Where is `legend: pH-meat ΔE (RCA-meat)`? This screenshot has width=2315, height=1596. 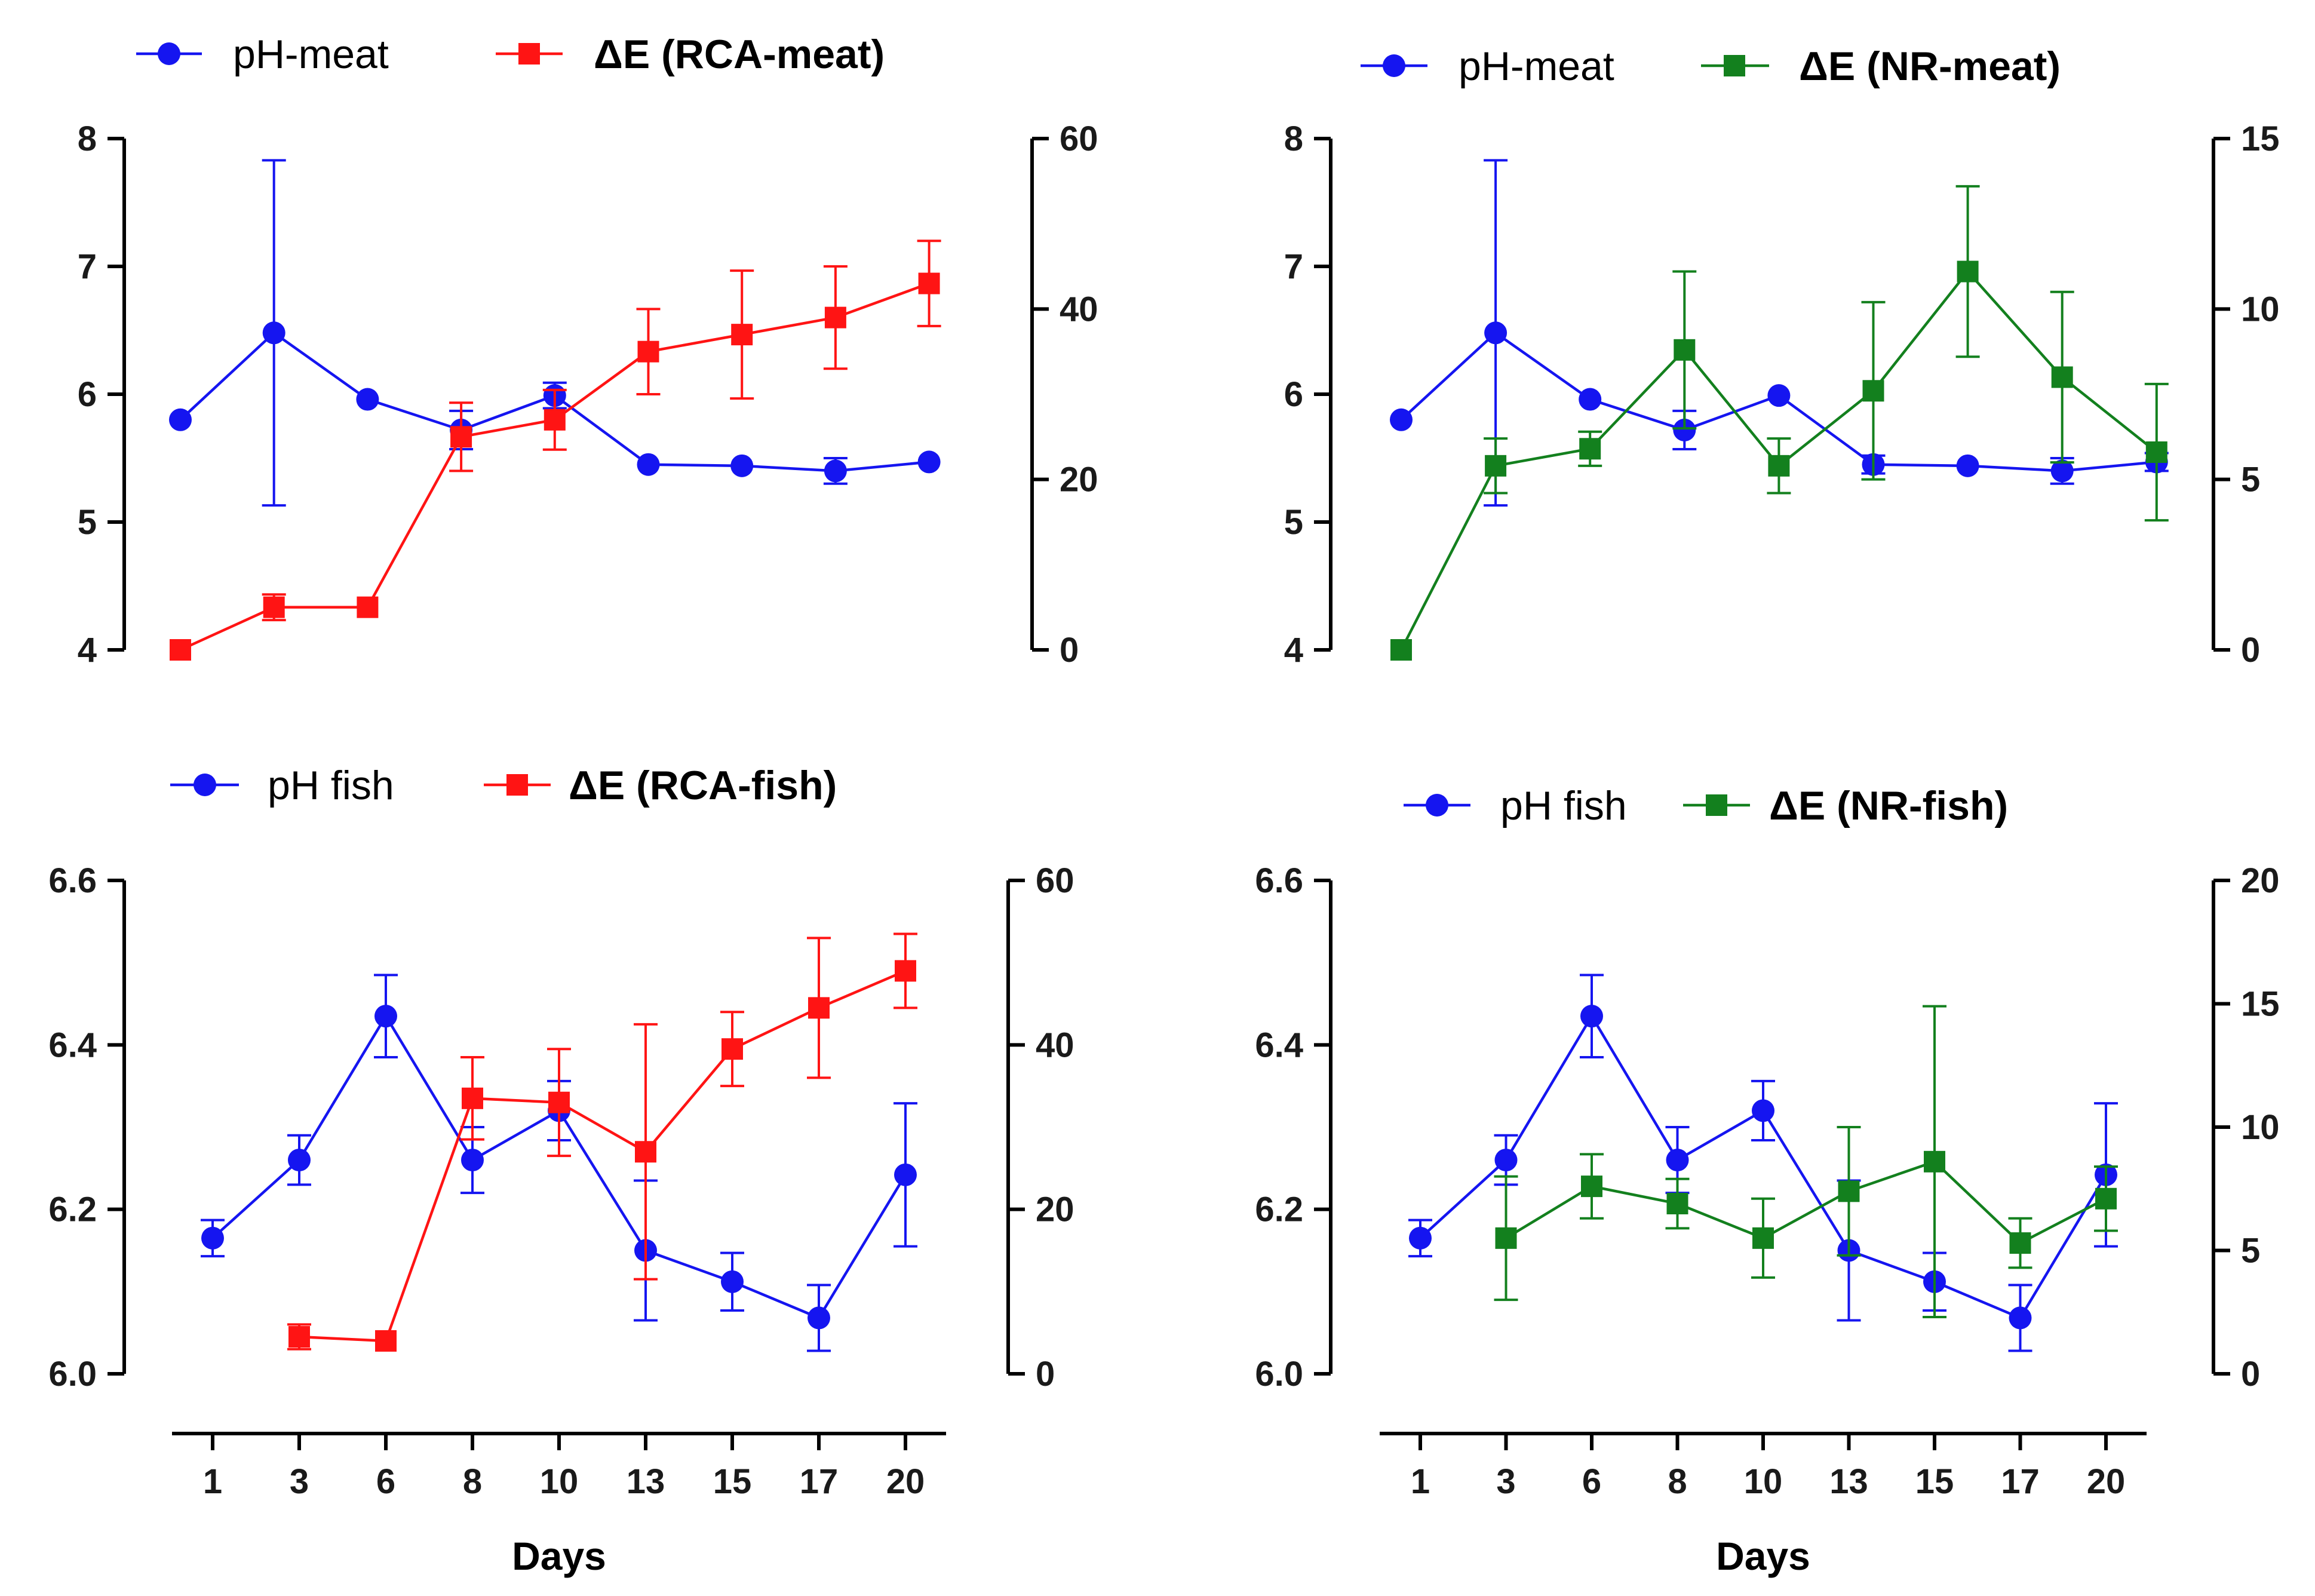 legend: pH-meat ΔE (RCA-meat) is located at coordinates (510, 54).